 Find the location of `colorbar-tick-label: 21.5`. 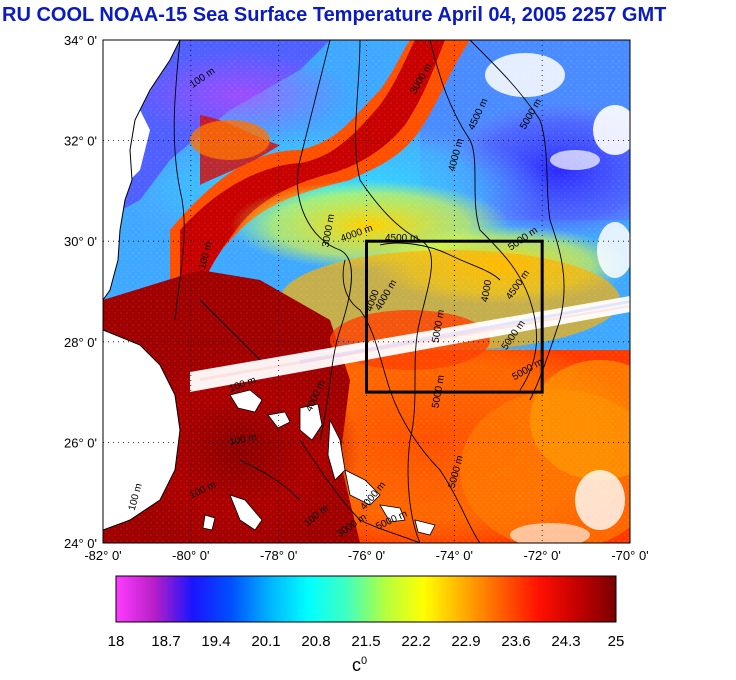

colorbar-tick-label: 21.5 is located at coordinates (365, 641).